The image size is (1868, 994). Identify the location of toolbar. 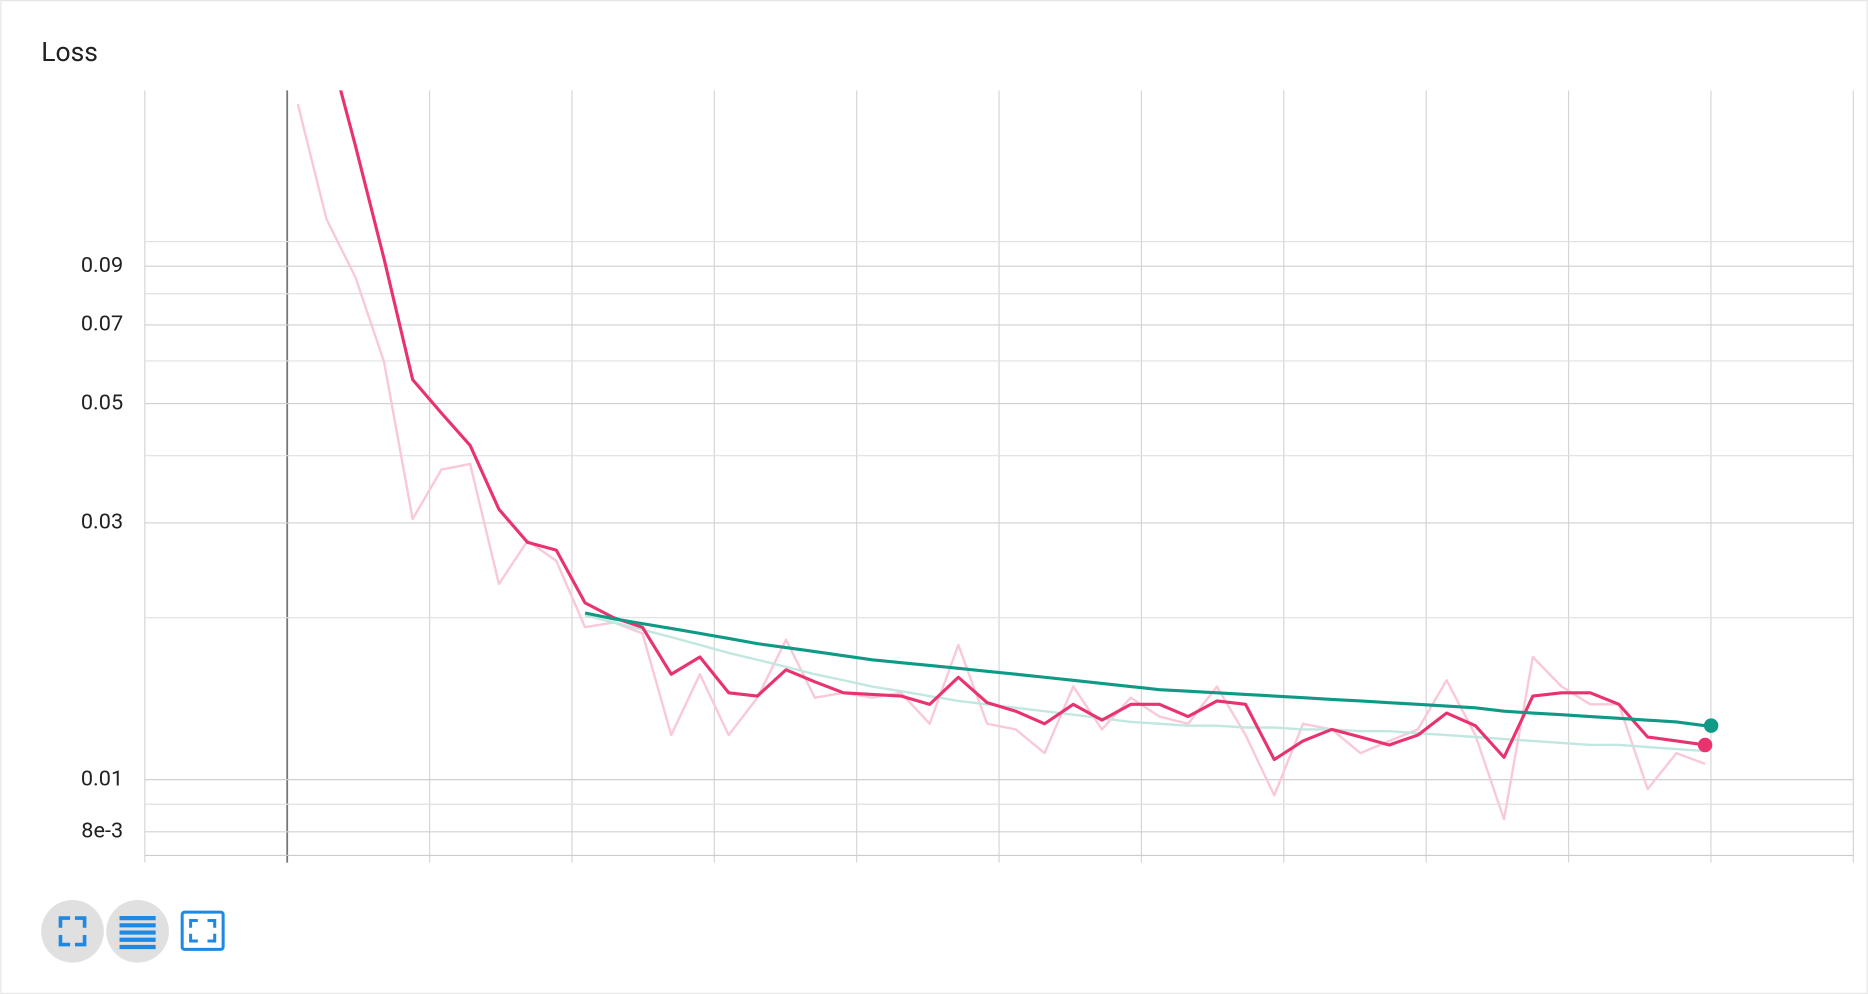
(133, 931).